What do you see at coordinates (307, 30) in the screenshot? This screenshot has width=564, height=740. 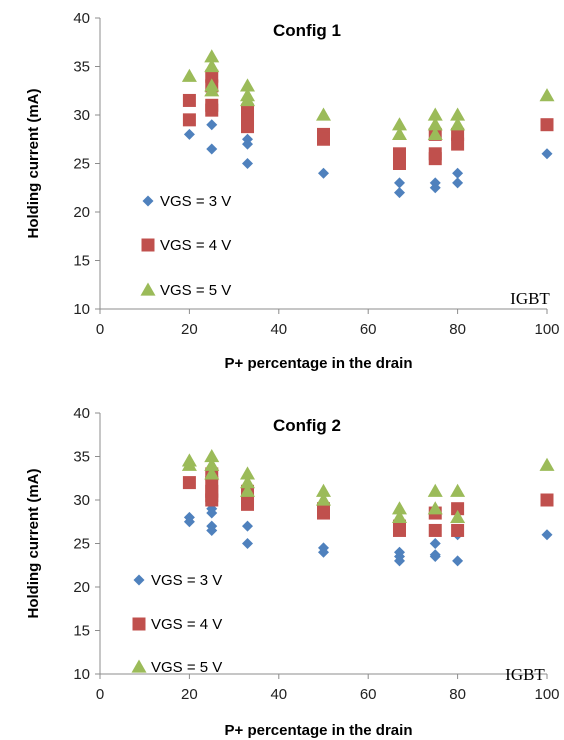 I see `chart-title: Config 1` at bounding box center [307, 30].